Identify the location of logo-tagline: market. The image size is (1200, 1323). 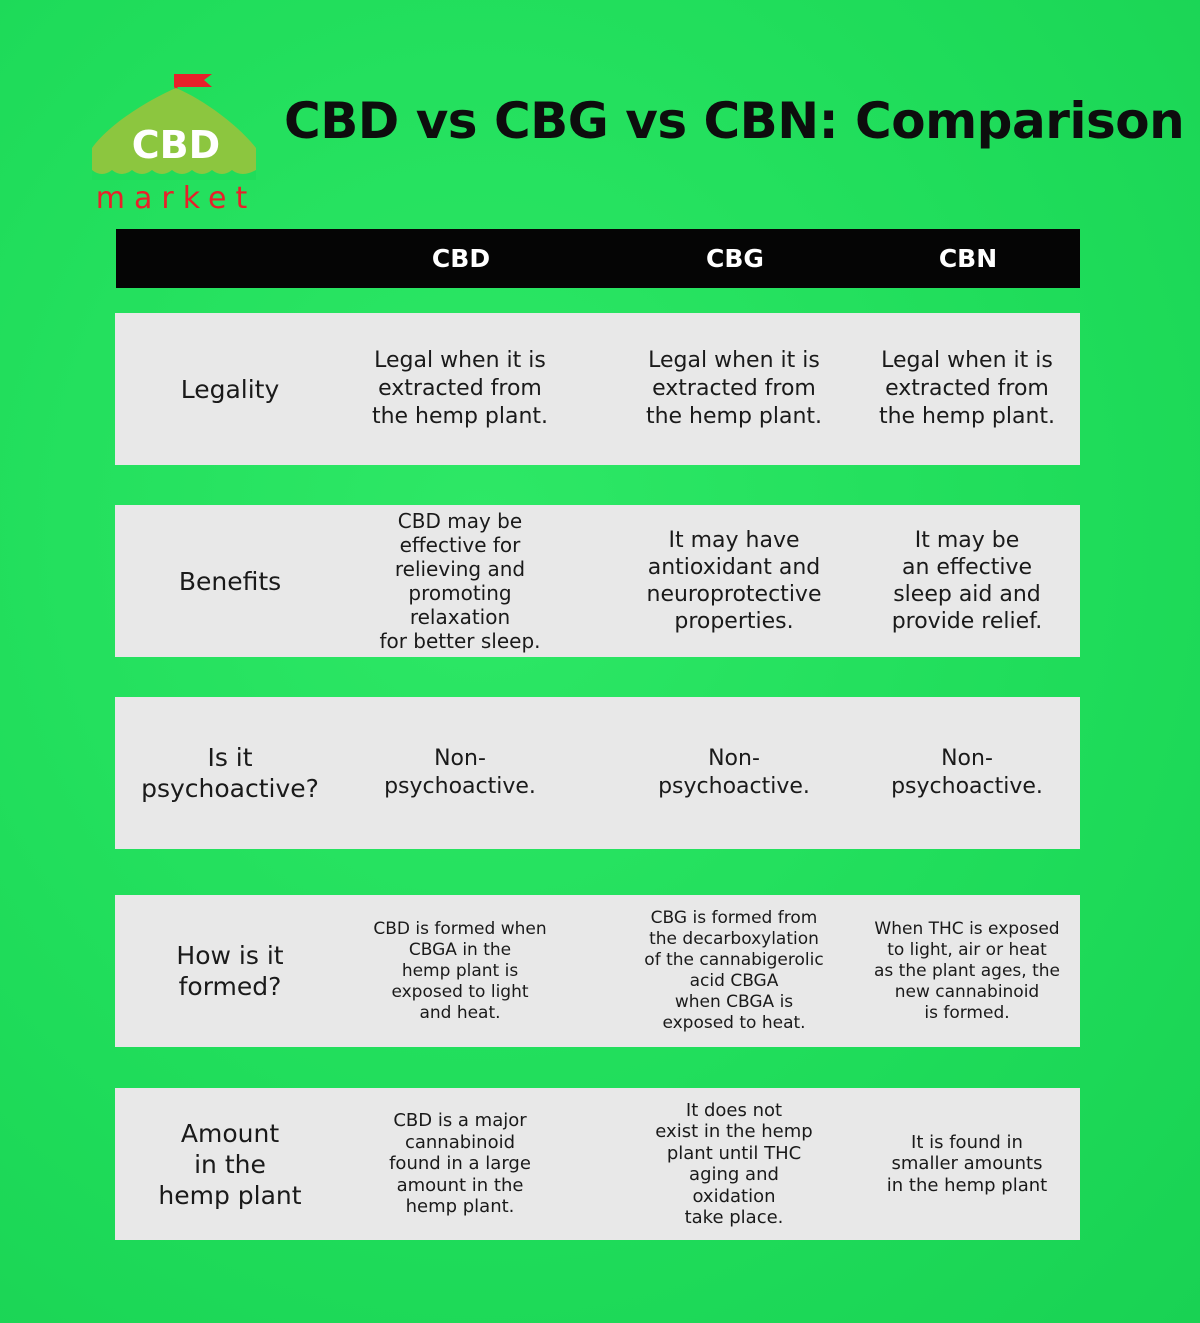
(176, 198).